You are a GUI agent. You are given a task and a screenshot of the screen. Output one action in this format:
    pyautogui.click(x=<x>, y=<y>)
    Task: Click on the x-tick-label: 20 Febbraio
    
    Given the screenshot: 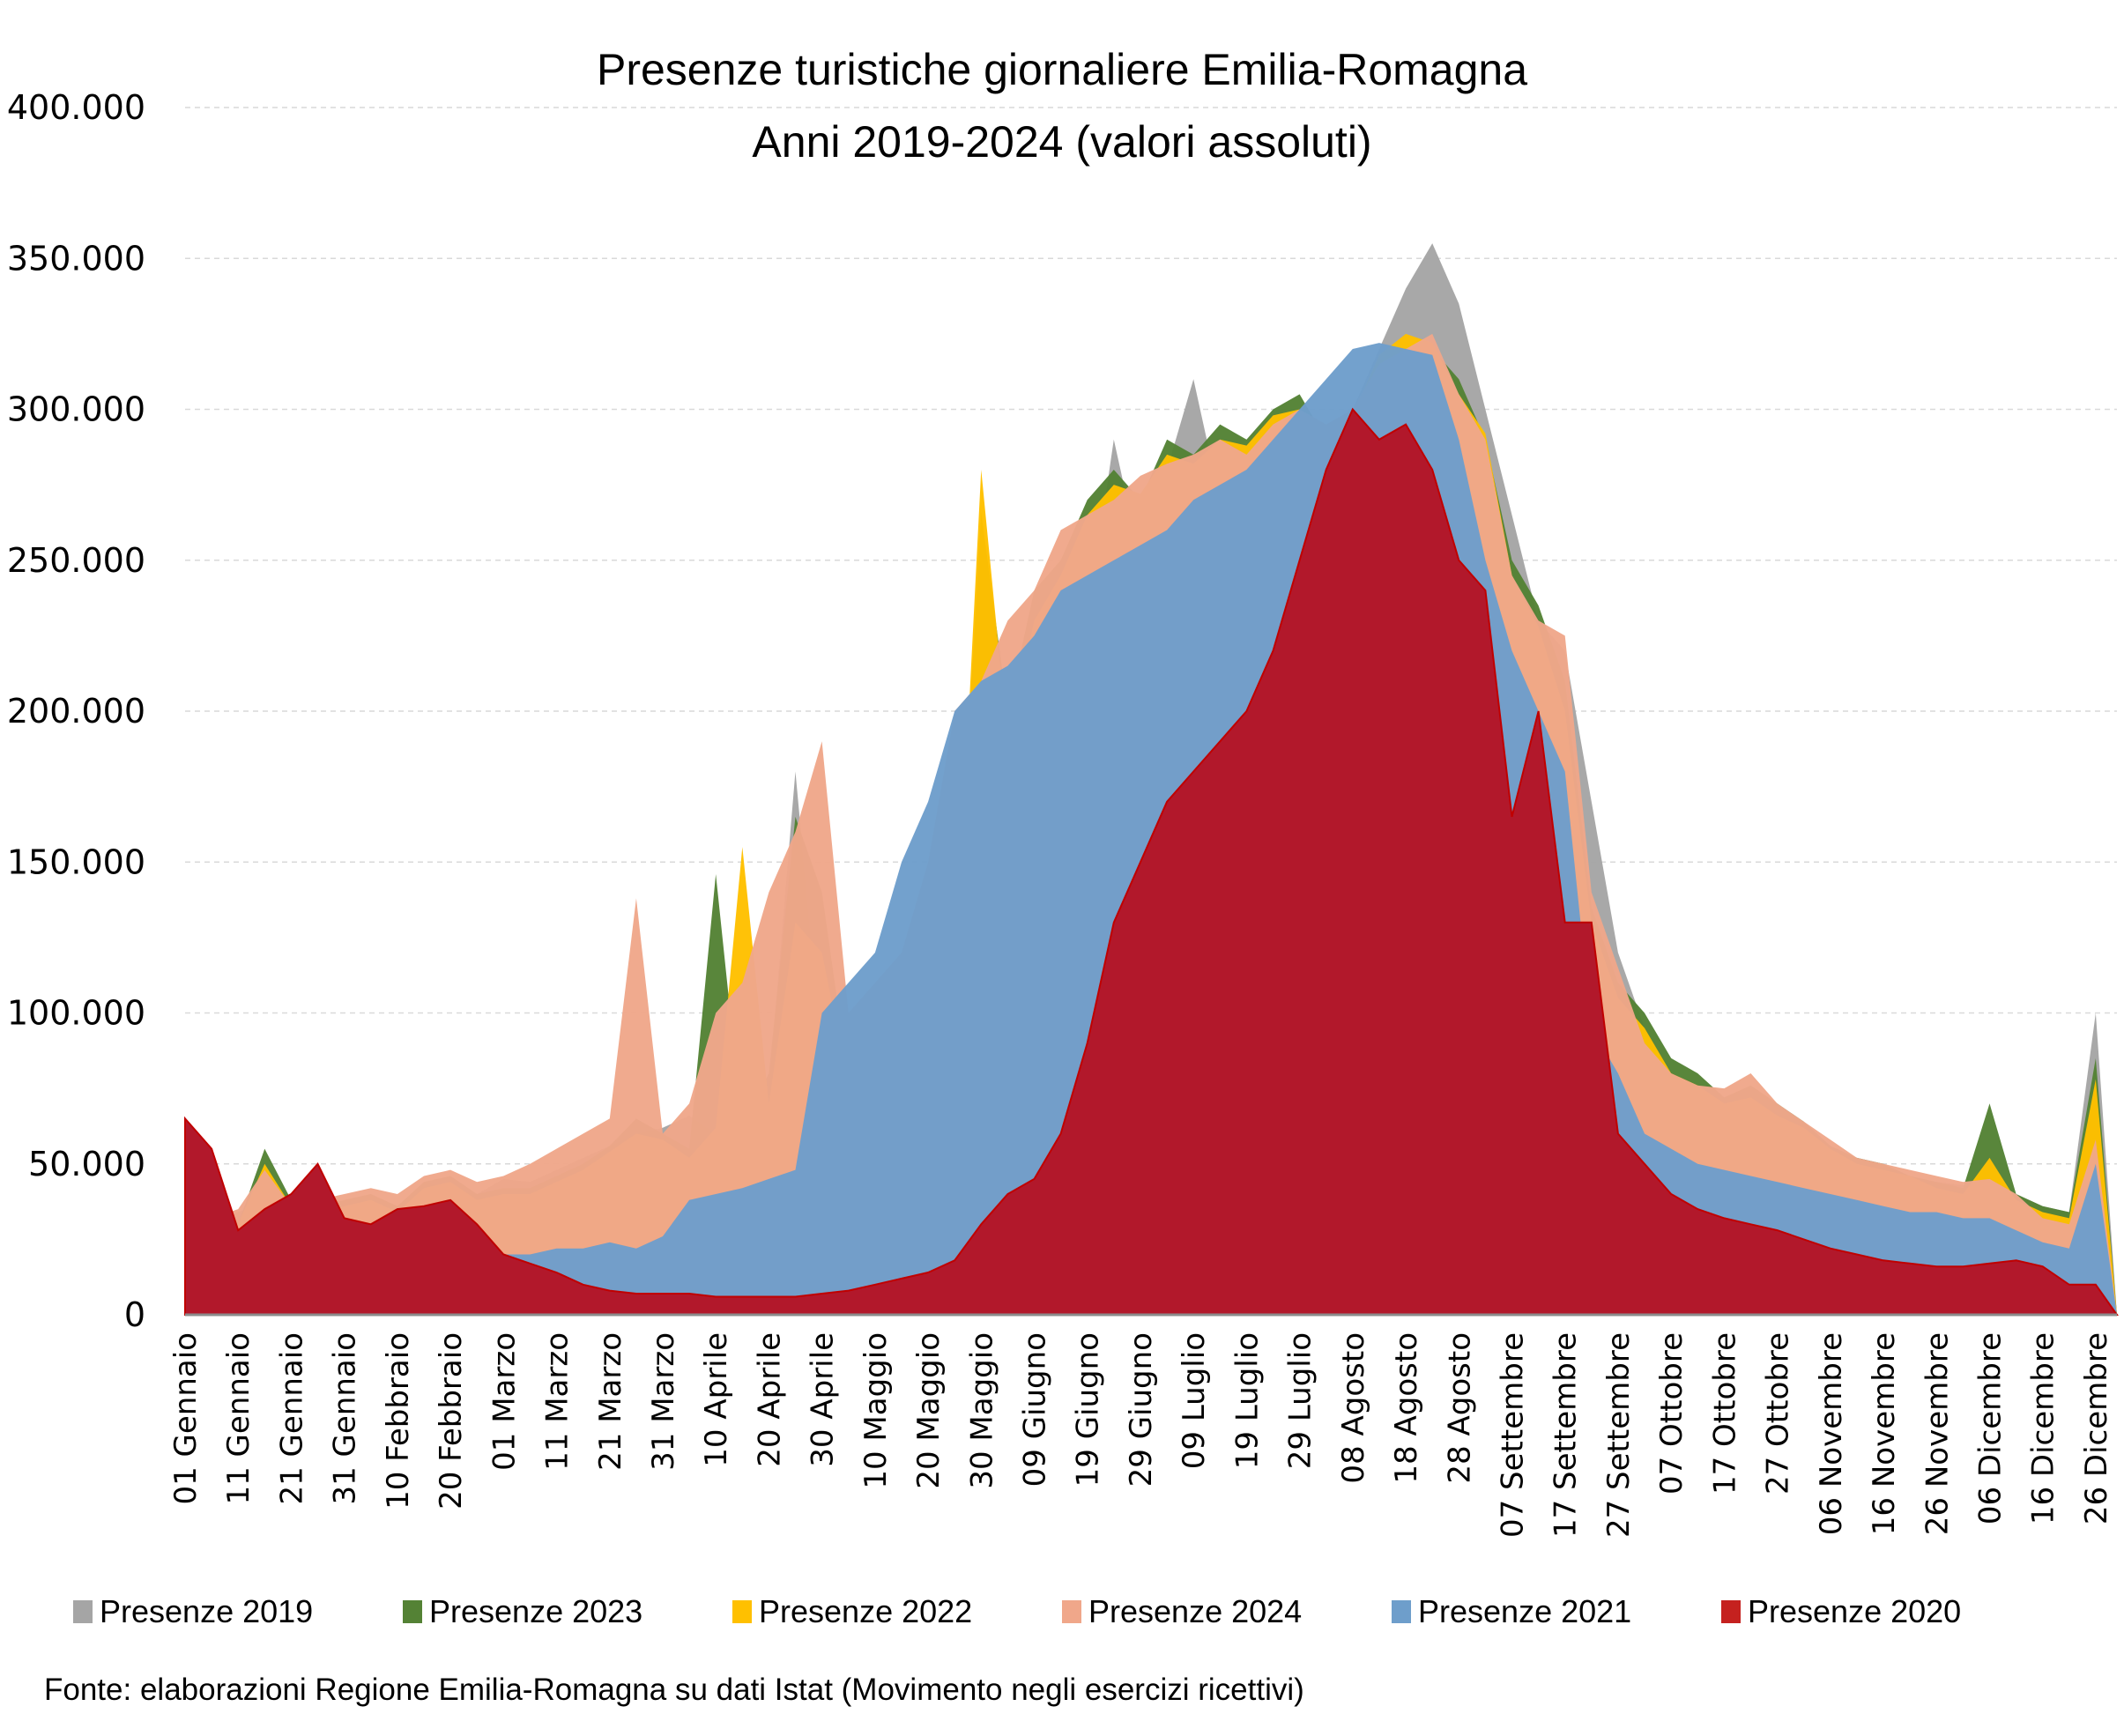 What is the action you would take?
    pyautogui.click(x=451, y=1421)
    